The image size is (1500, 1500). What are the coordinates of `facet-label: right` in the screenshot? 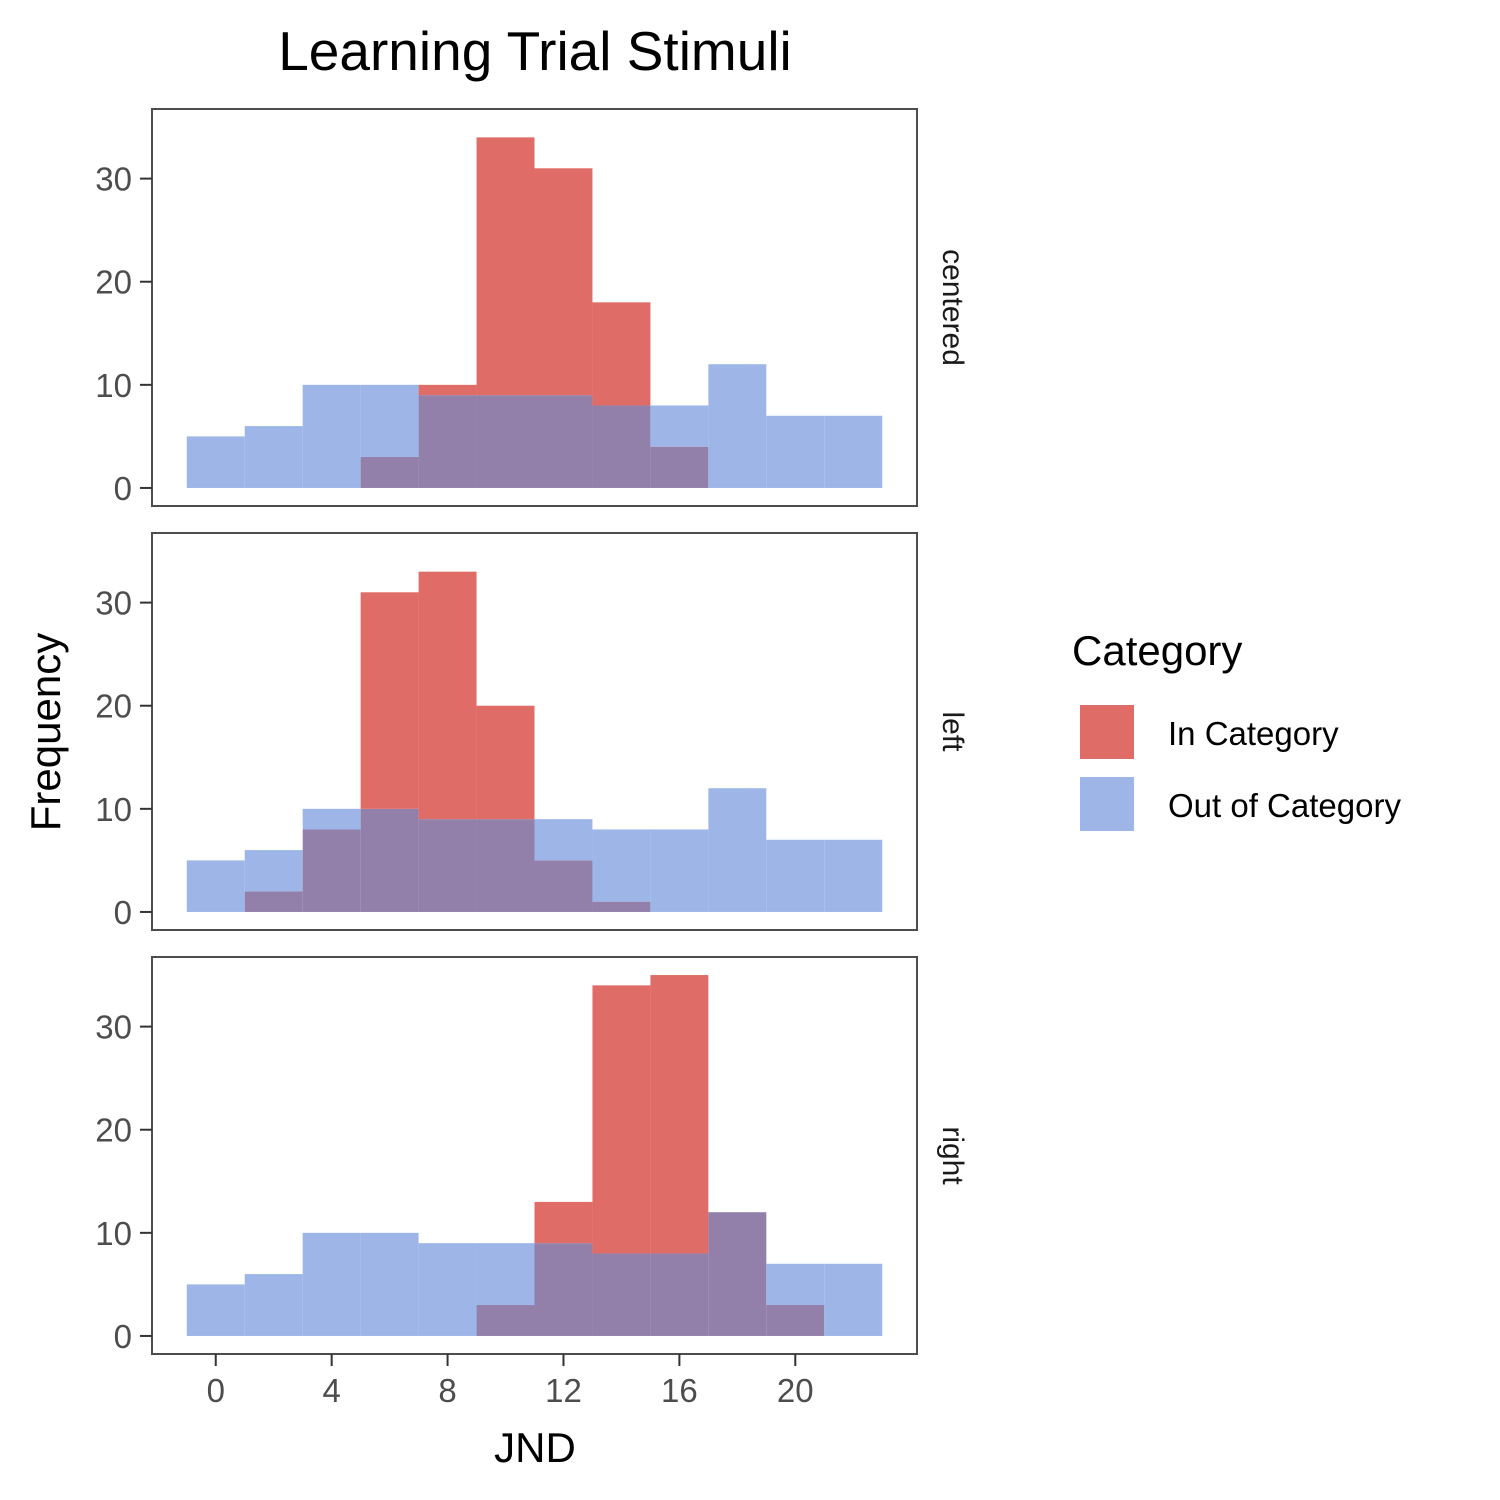 It's located at (952, 1155).